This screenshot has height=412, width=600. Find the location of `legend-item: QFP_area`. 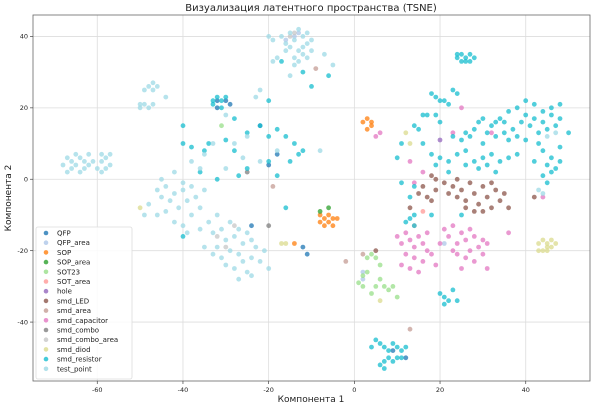

legend-item: QFP_area is located at coordinates (66, 243).